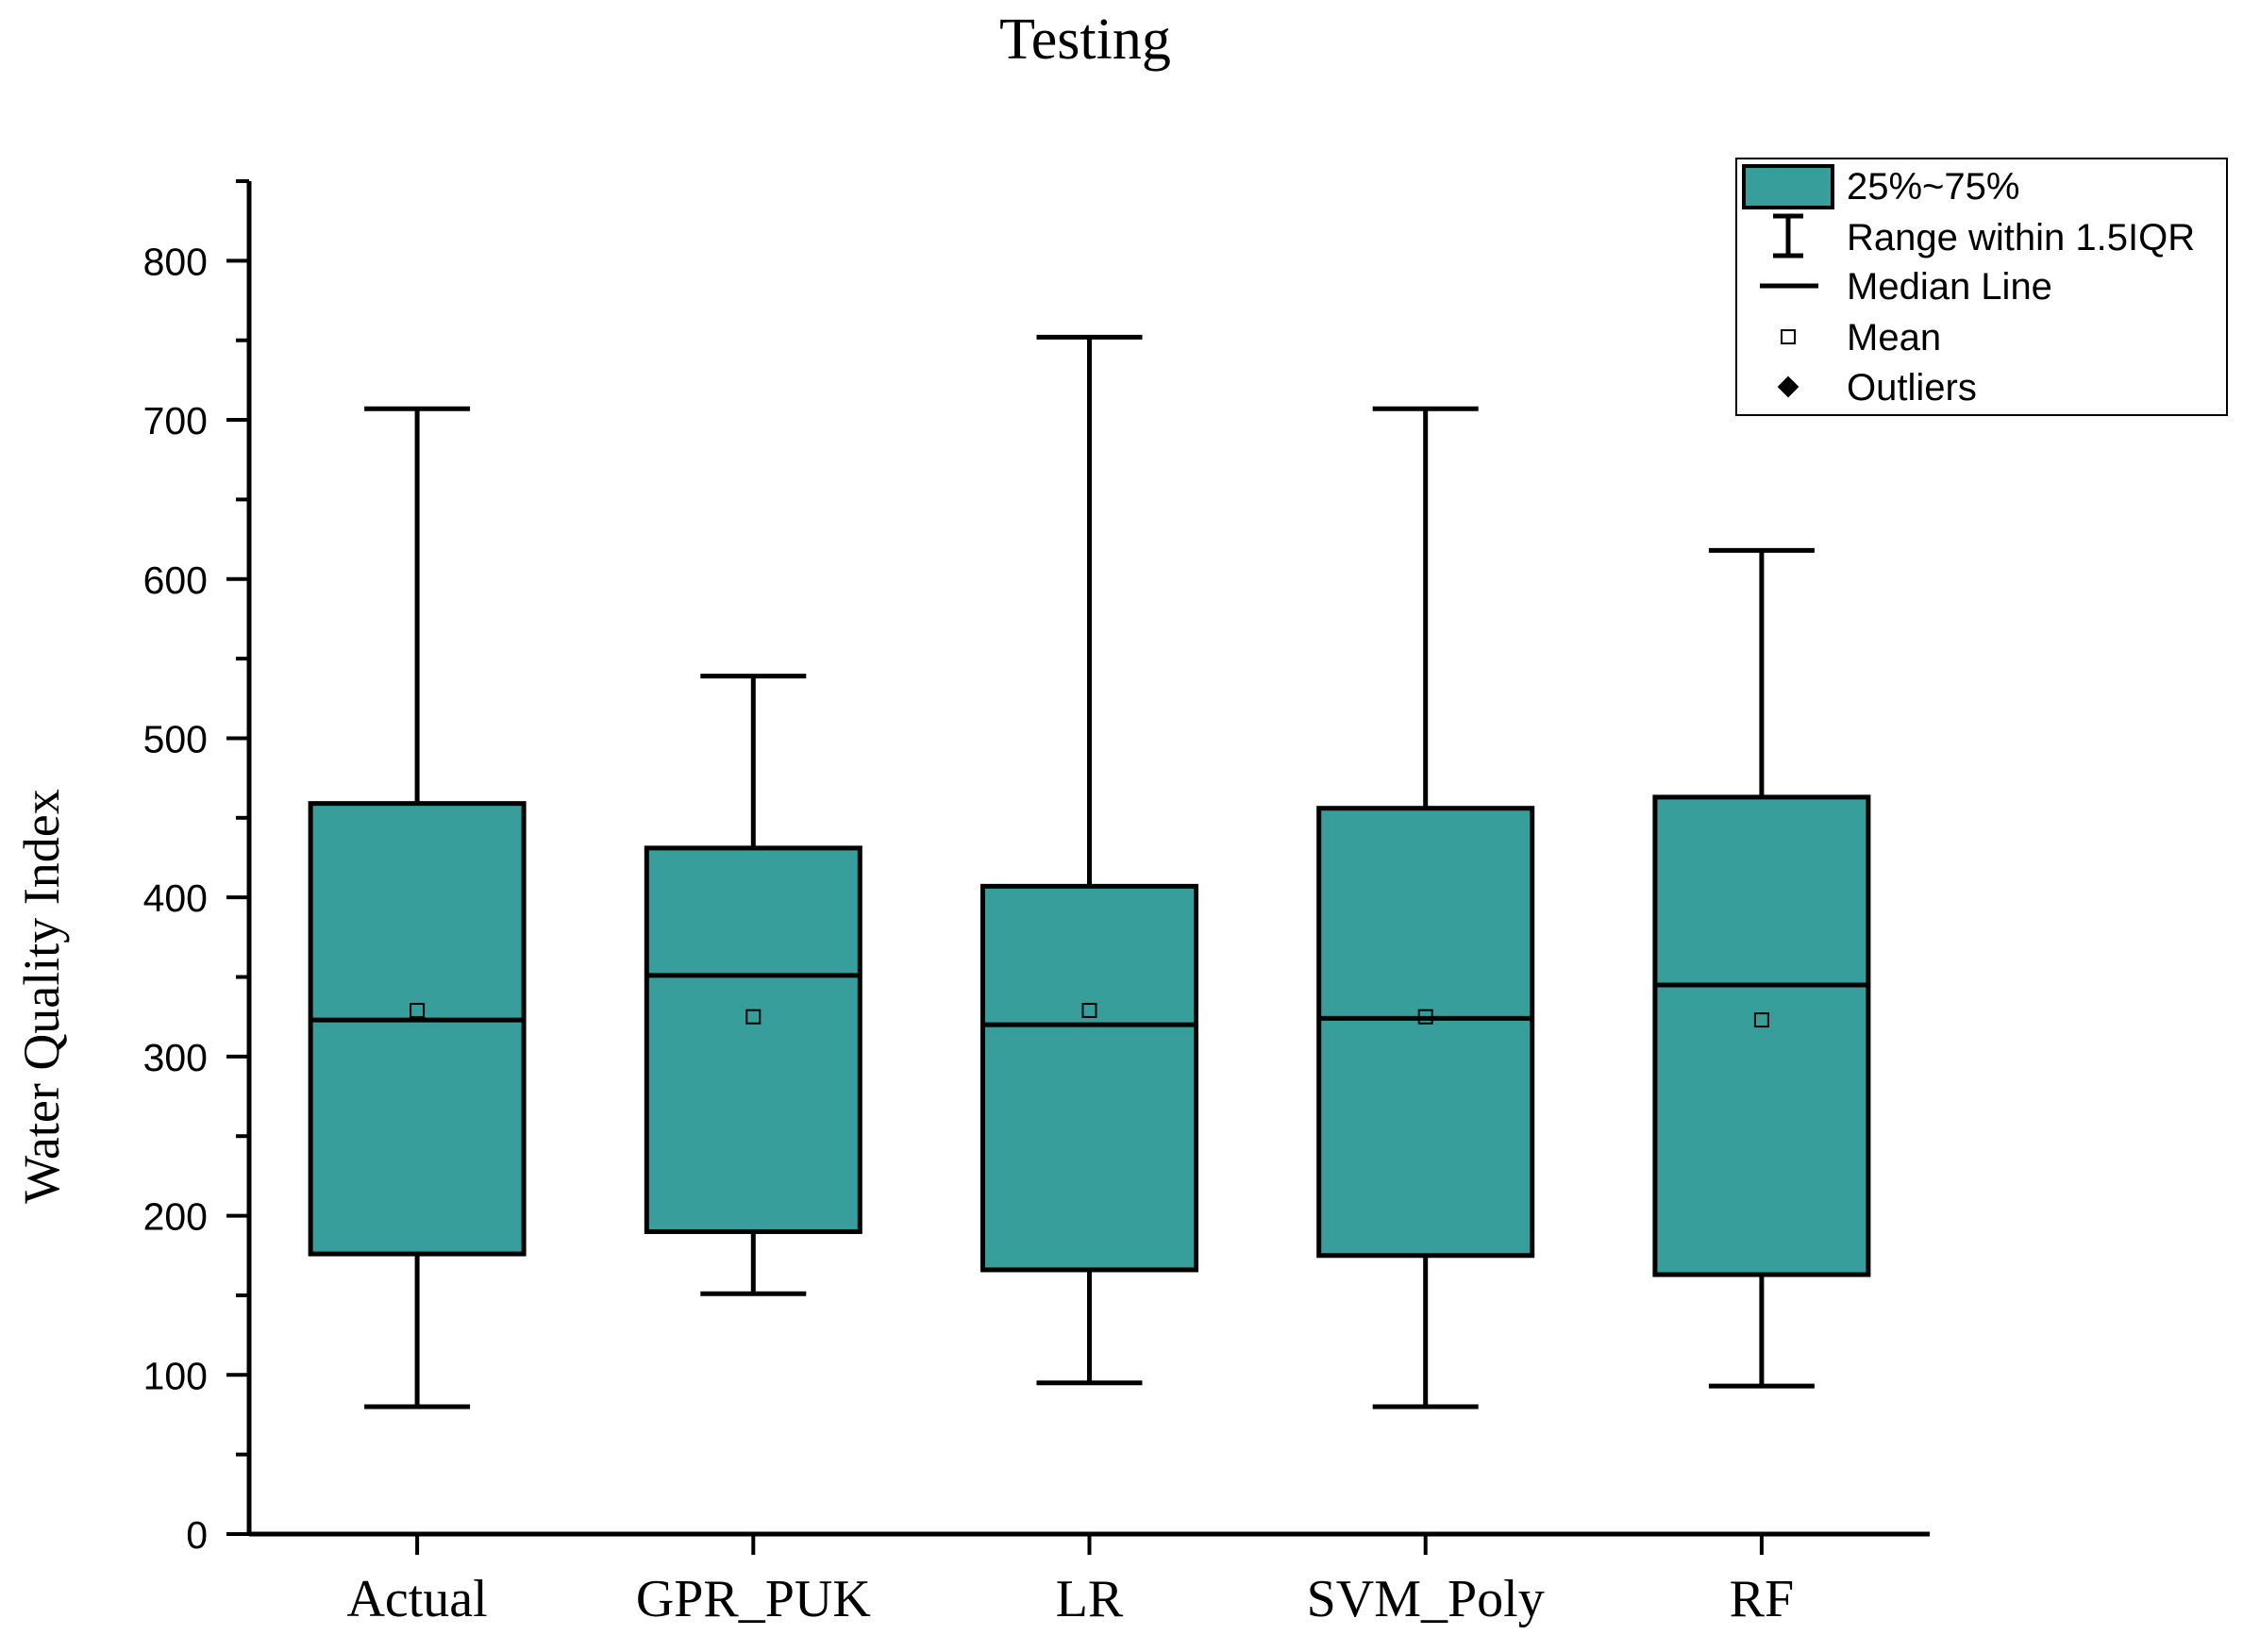 This screenshot has height=1652, width=2243. Describe the element at coordinates (175, 580) in the screenshot. I see `y-tick-label: 600` at that location.